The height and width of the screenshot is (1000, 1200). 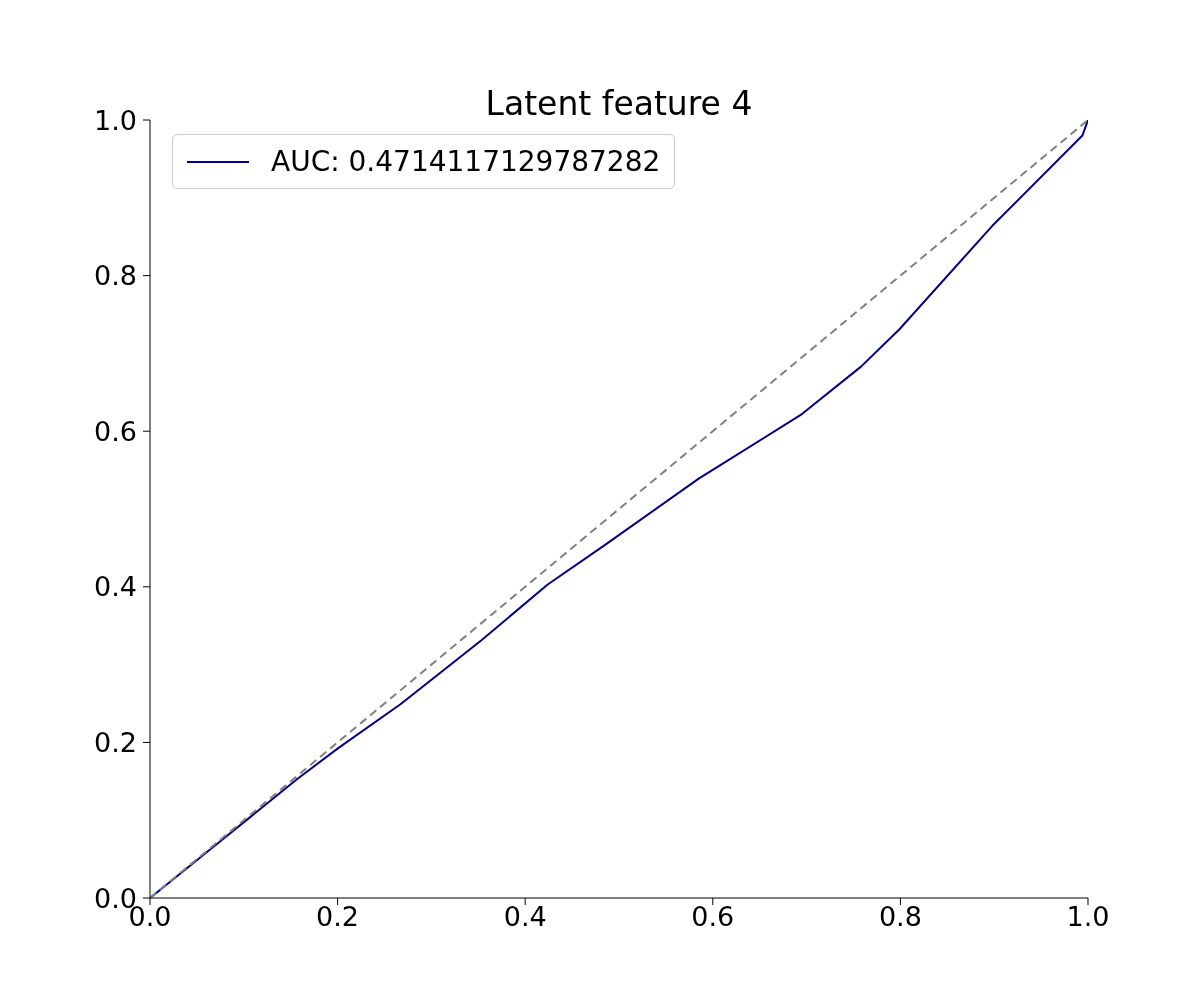 What do you see at coordinates (115, 120) in the screenshot?
I see `y-tick-label: 1.0` at bounding box center [115, 120].